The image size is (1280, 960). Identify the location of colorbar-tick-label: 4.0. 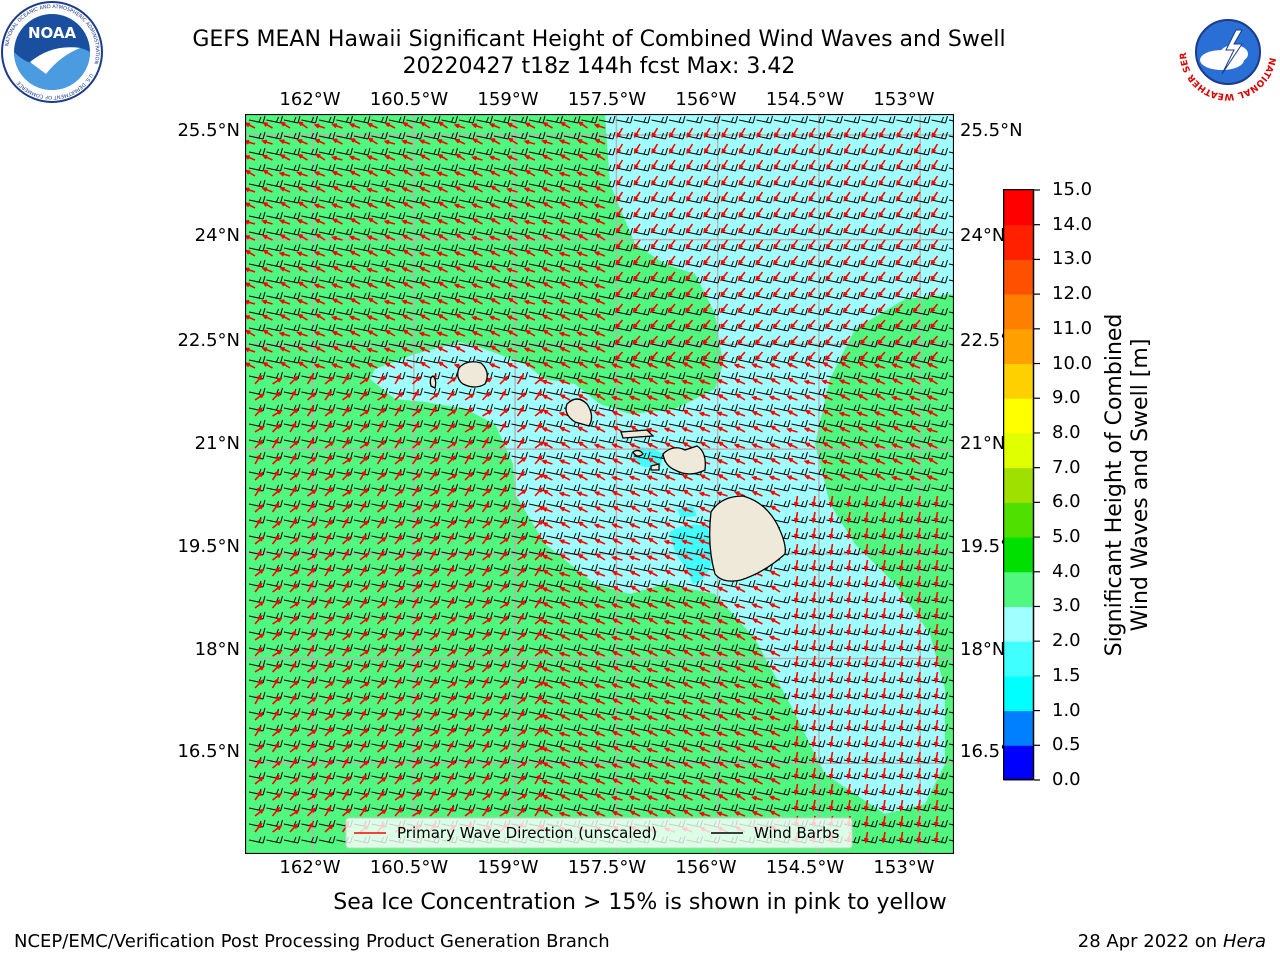
(1066, 571).